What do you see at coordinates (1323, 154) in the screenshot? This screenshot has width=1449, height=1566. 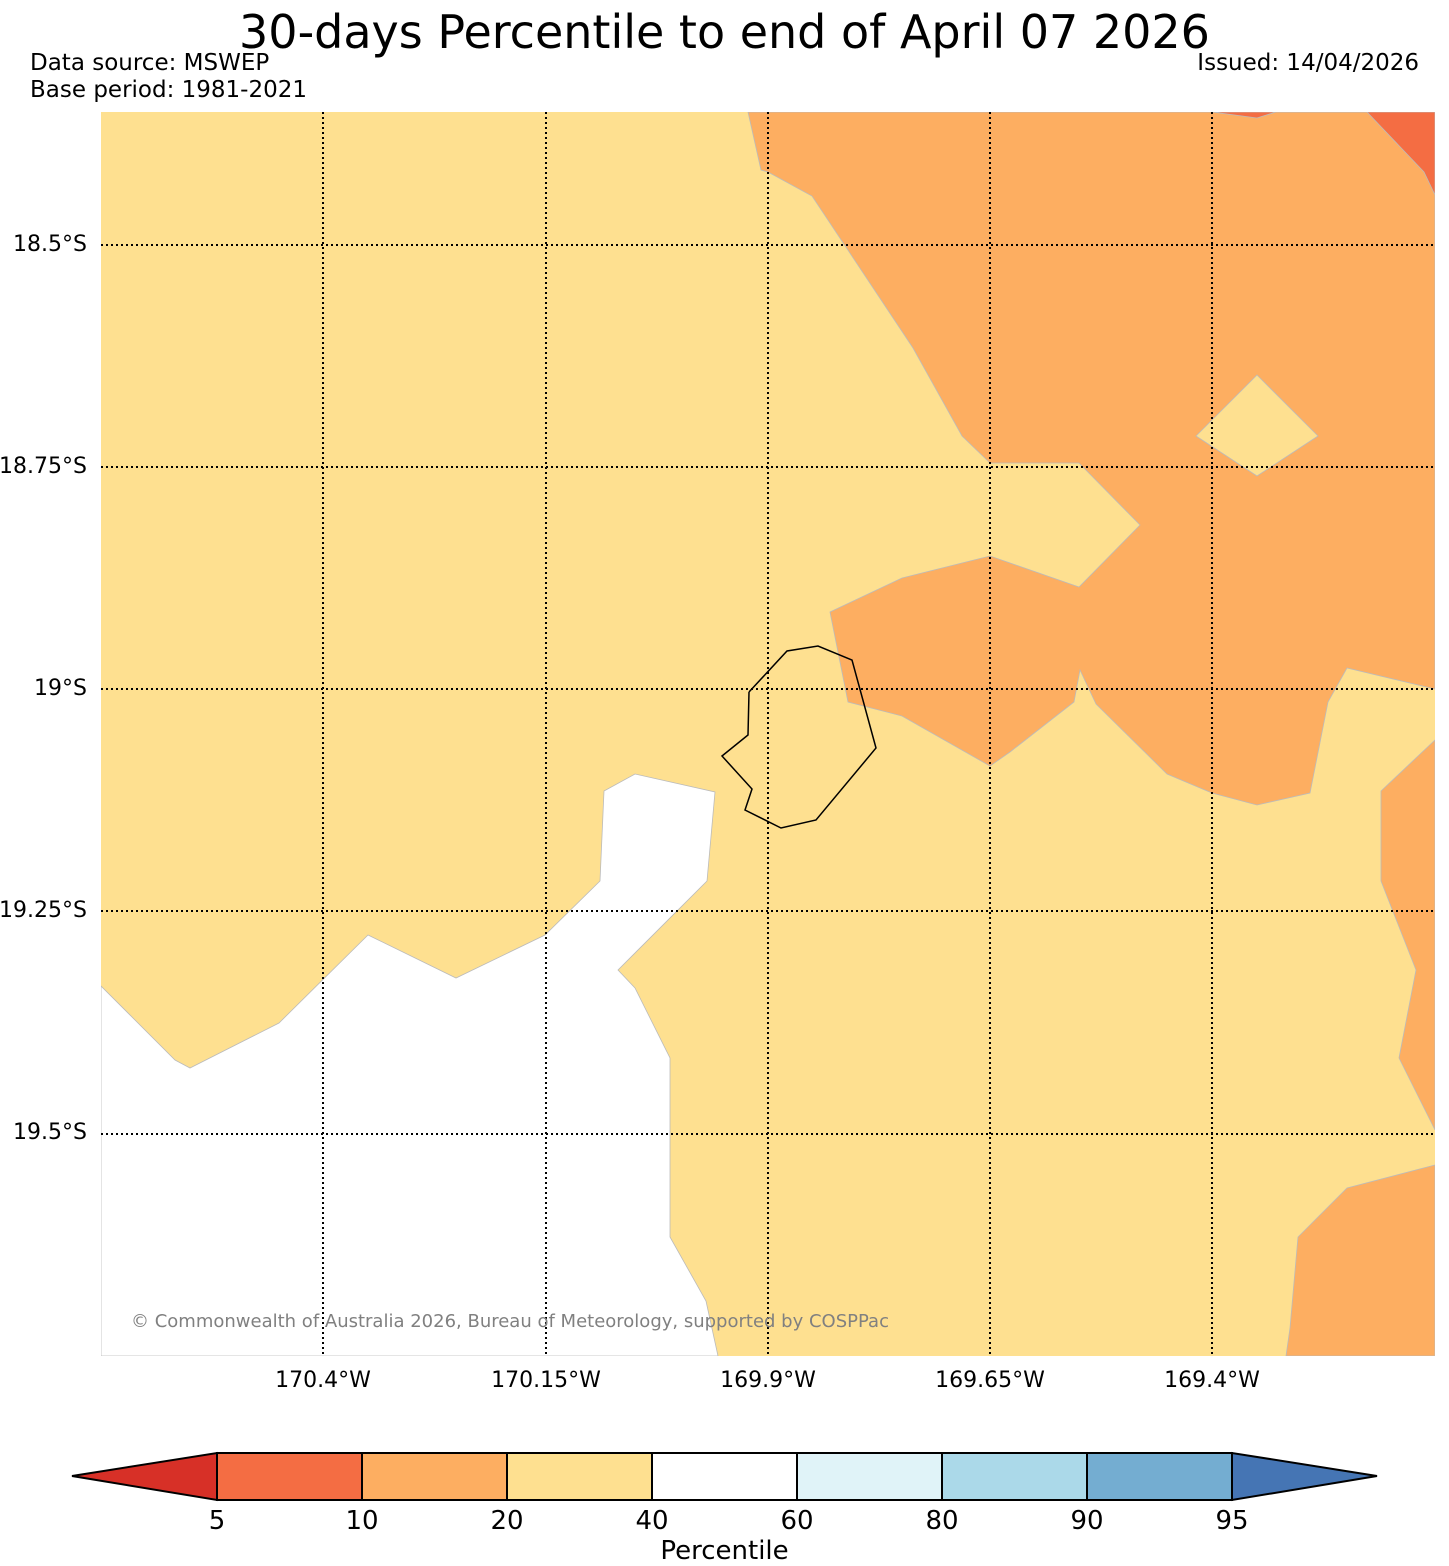 I see `region-p5-10-topright` at bounding box center [1323, 154].